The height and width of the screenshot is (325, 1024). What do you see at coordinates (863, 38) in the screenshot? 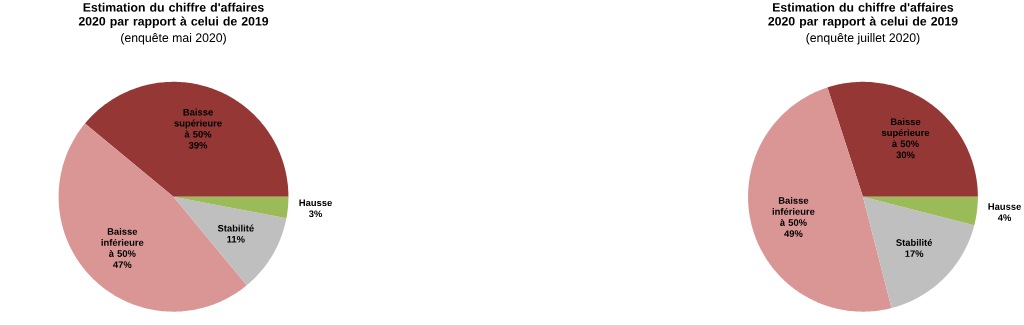
I see `chart-subtitle: (enquête juillet 2020)` at bounding box center [863, 38].